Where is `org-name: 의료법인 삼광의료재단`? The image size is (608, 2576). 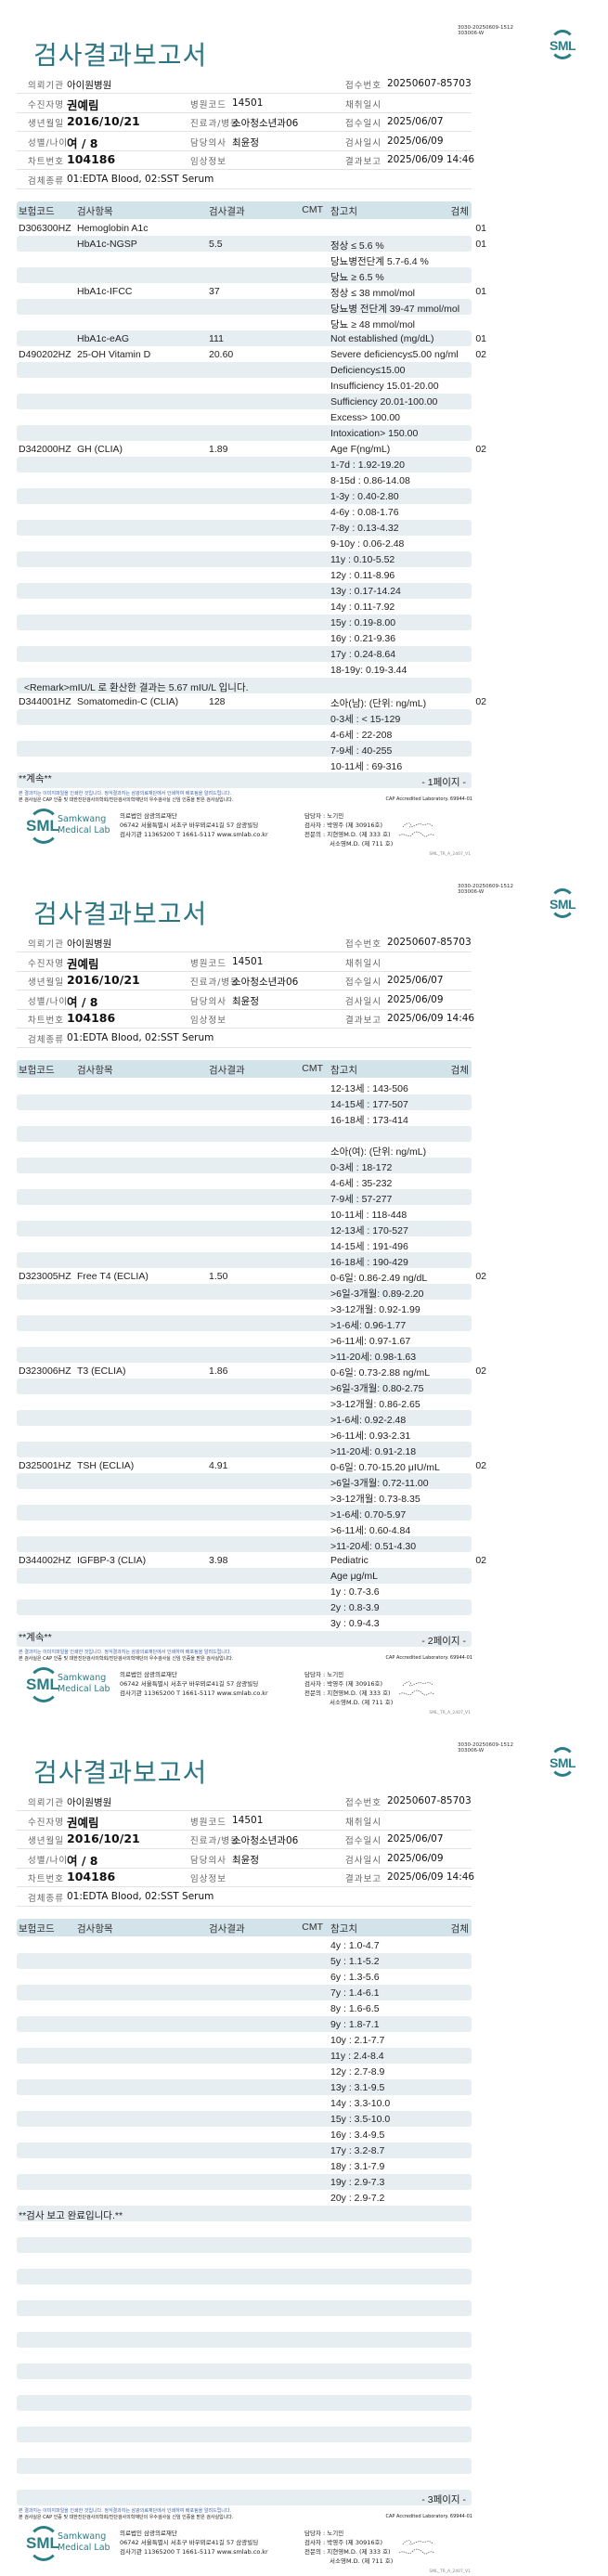 org-name: 의료법인 삼광의료재단 is located at coordinates (148, 1674).